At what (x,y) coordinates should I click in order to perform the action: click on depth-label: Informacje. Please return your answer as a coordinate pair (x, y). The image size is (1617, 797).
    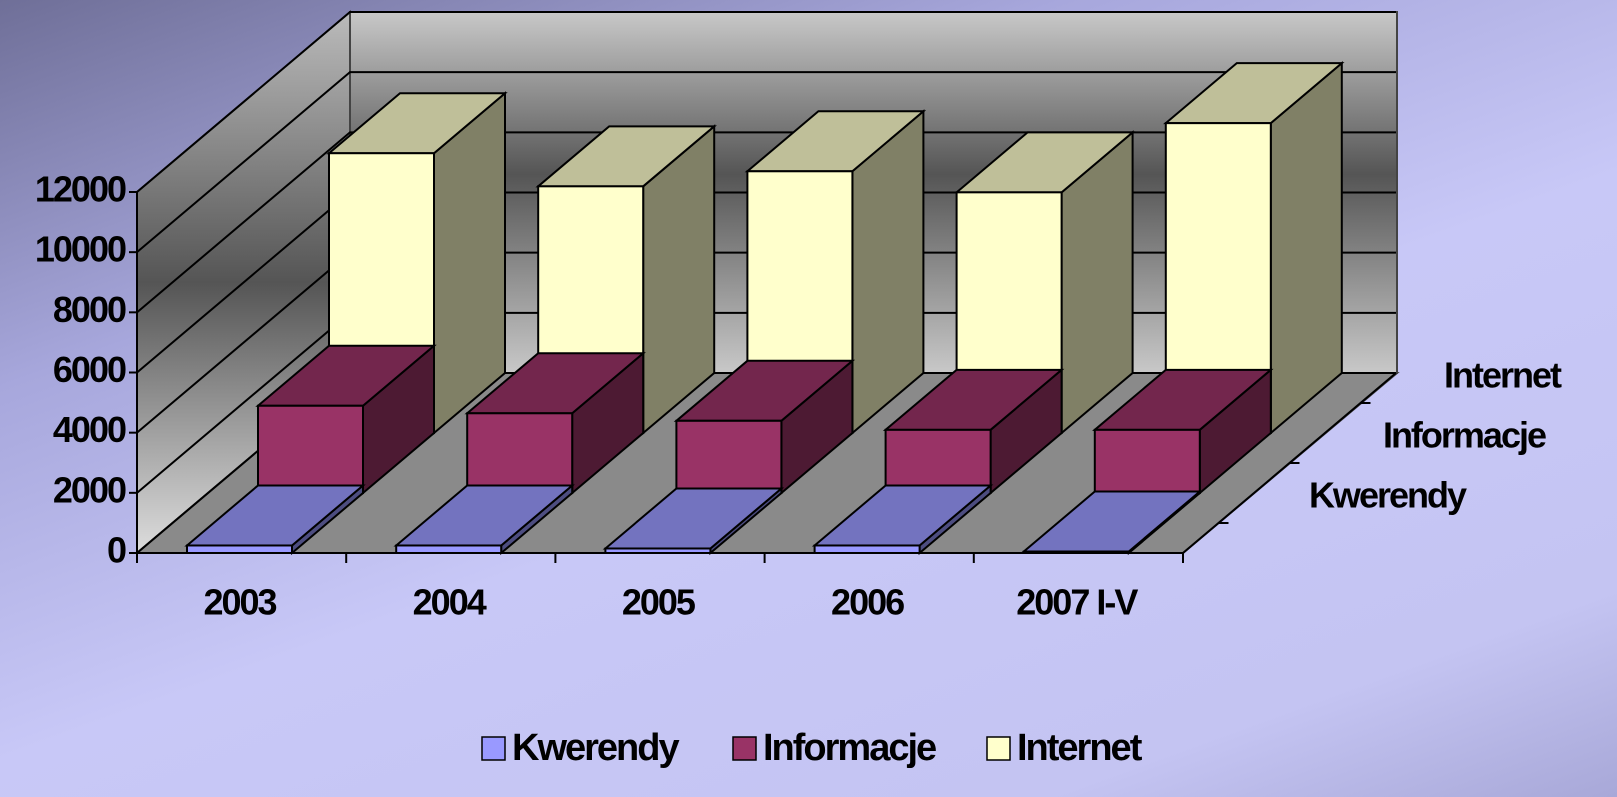
    Looking at the image, I should click on (1464, 435).